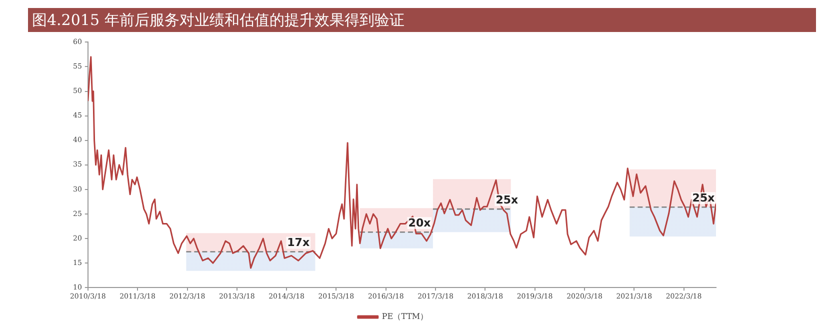 Image resolution: width=824 pixels, height=331 pixels. I want to click on chart-title: 图4.2015 年前后服务对业绩和估值的提升效果得到验证, so click(422, 20).